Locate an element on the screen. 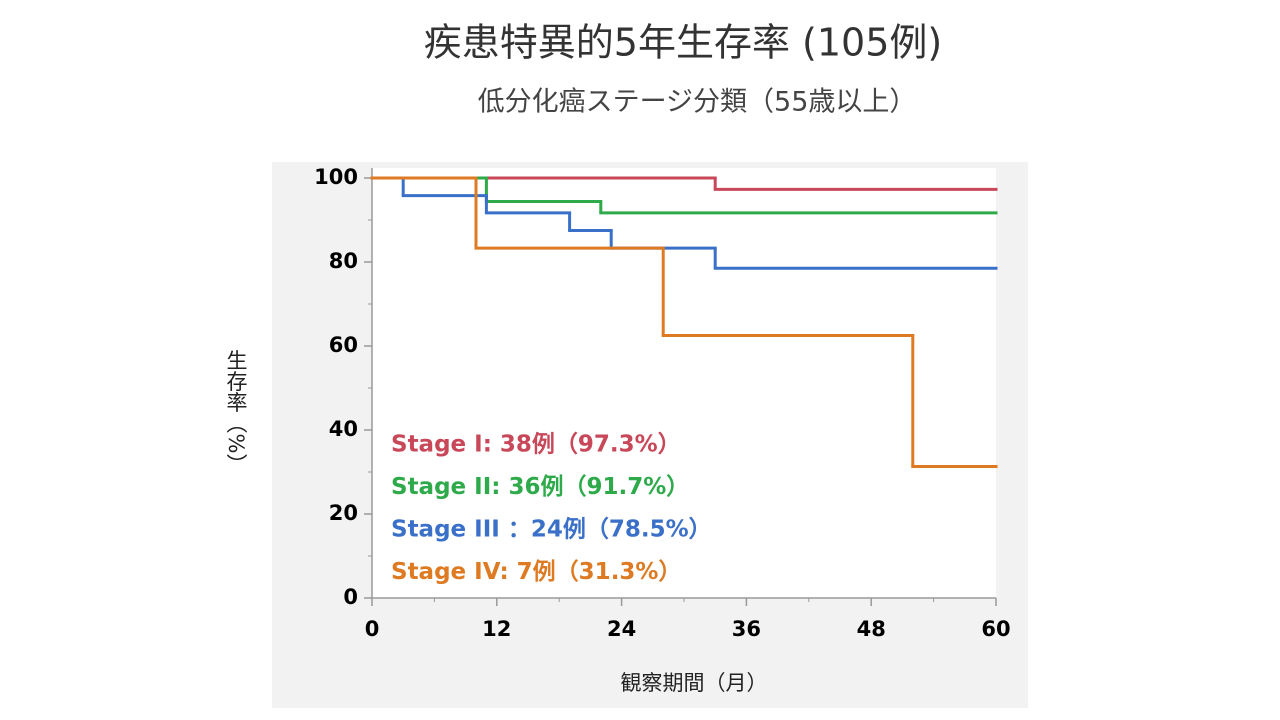 The image size is (1280, 720). chart-title: 疾患特異的5年生存率 (105例) is located at coordinates (683, 43).